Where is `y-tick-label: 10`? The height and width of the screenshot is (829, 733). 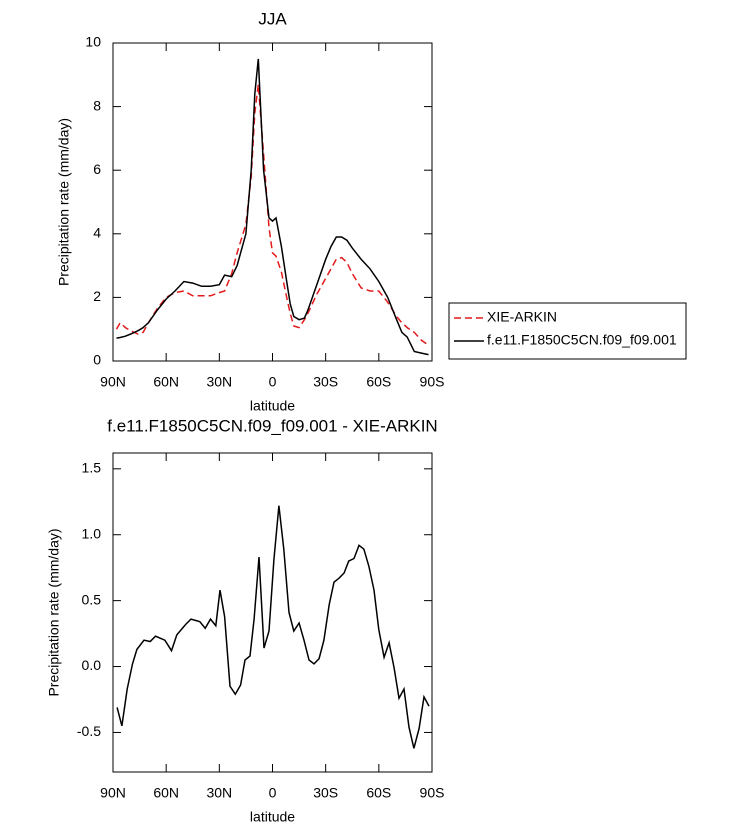 y-tick-label: 10 is located at coordinates (93, 42).